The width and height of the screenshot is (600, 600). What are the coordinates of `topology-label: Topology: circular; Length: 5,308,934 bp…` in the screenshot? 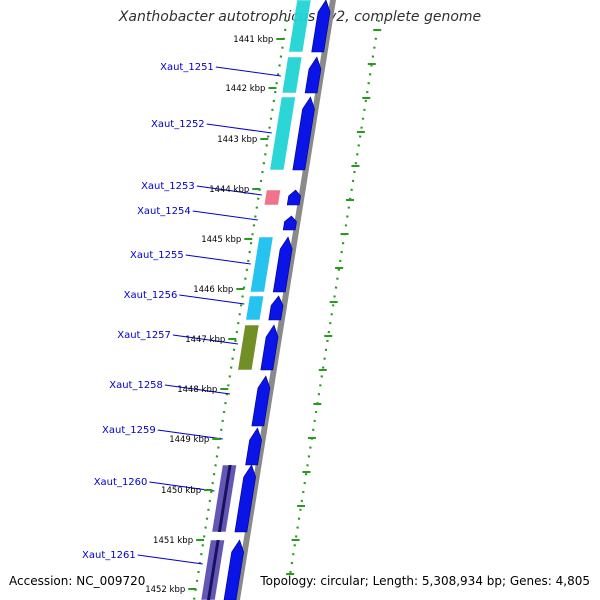 It's located at (425, 581).